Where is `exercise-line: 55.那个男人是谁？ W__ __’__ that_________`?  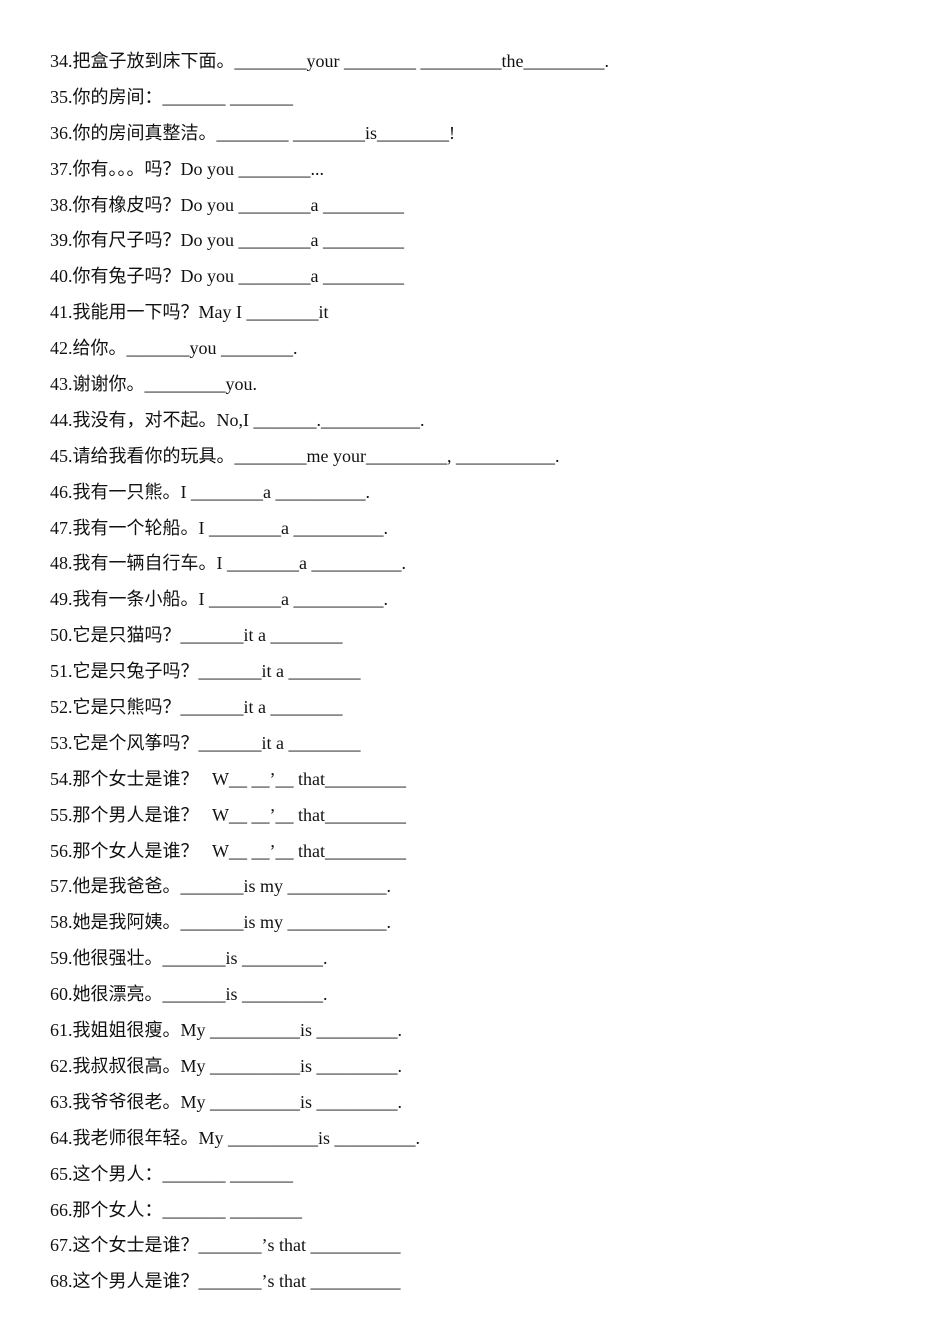
exercise-line: 55.那个男人是谁？ W__ __’__ that_________ is located at coordinates (228, 814).